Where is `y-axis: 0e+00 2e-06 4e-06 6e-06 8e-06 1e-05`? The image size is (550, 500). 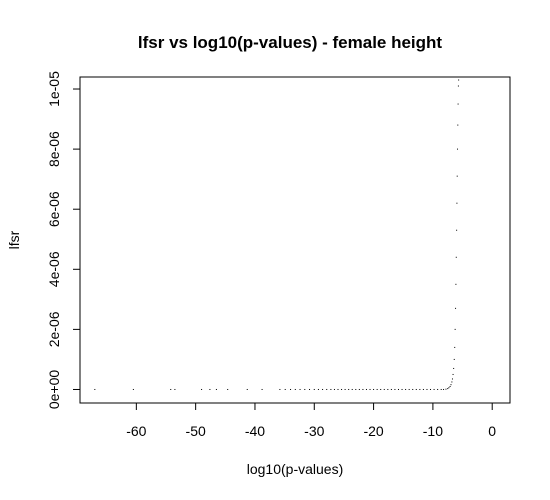 y-axis: 0e+00 2e-06 4e-06 6e-06 8e-06 1e-05 is located at coordinates (63, 240).